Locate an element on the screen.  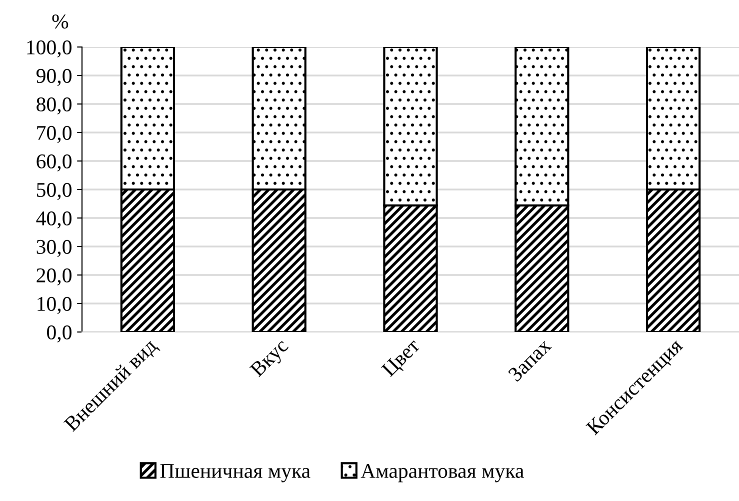
y-axis-title: % is located at coordinates (60, 21).